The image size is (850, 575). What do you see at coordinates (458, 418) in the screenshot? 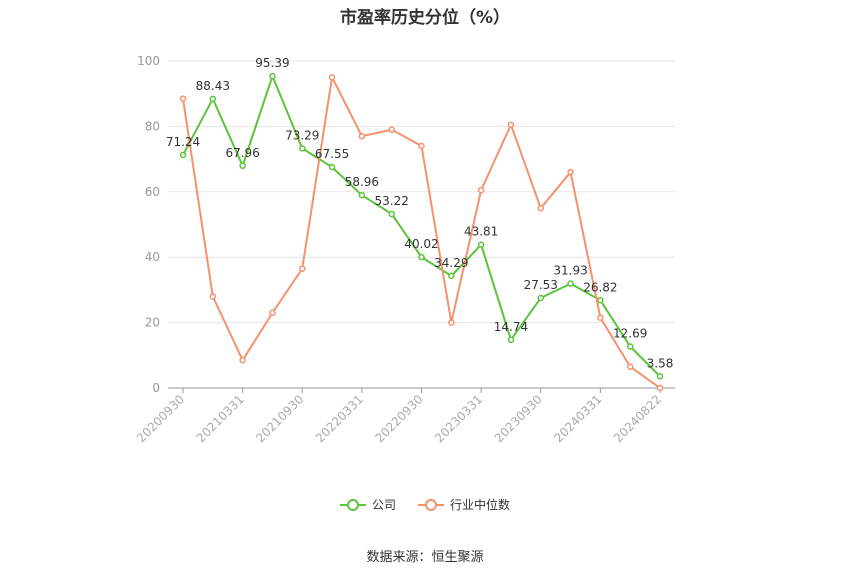
I see `x-tick-label: 20230331` at bounding box center [458, 418].